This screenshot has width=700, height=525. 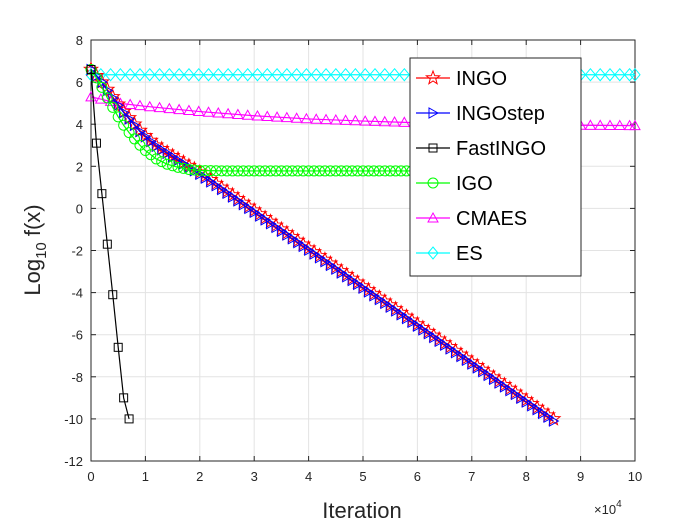 What do you see at coordinates (454, 184) in the screenshot?
I see `legend-item: IGO` at bounding box center [454, 184].